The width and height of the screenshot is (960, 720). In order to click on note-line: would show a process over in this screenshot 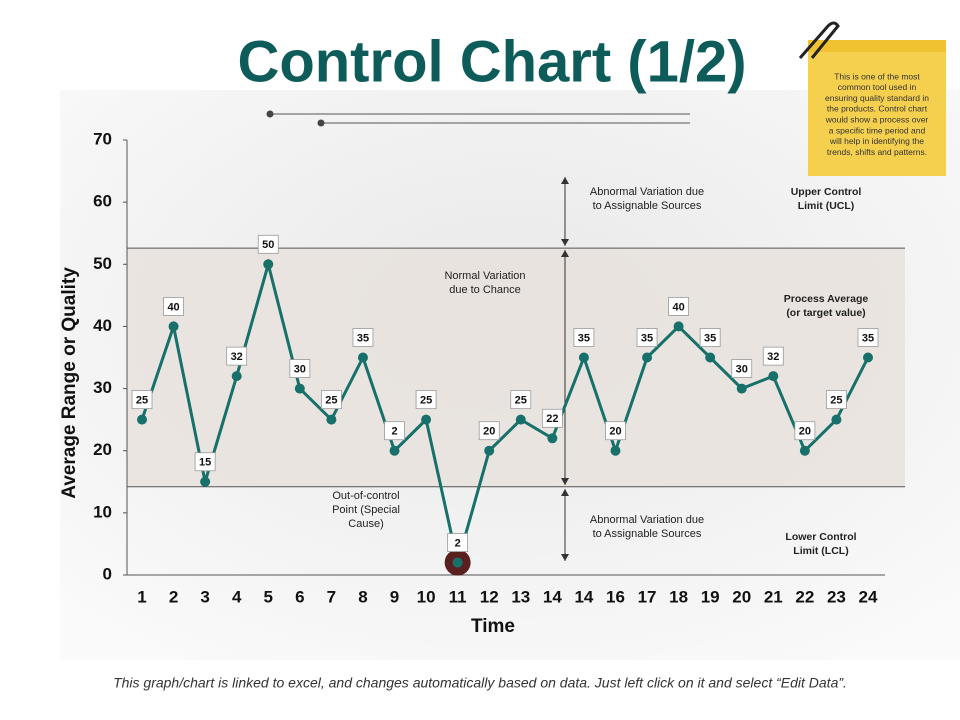, I will do `click(877, 119)`.